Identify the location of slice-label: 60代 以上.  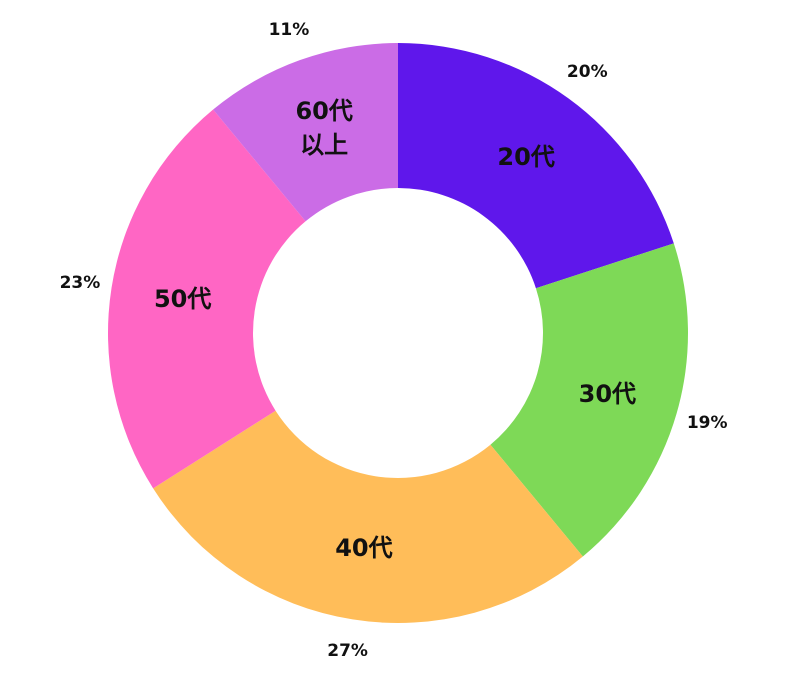
(324, 127).